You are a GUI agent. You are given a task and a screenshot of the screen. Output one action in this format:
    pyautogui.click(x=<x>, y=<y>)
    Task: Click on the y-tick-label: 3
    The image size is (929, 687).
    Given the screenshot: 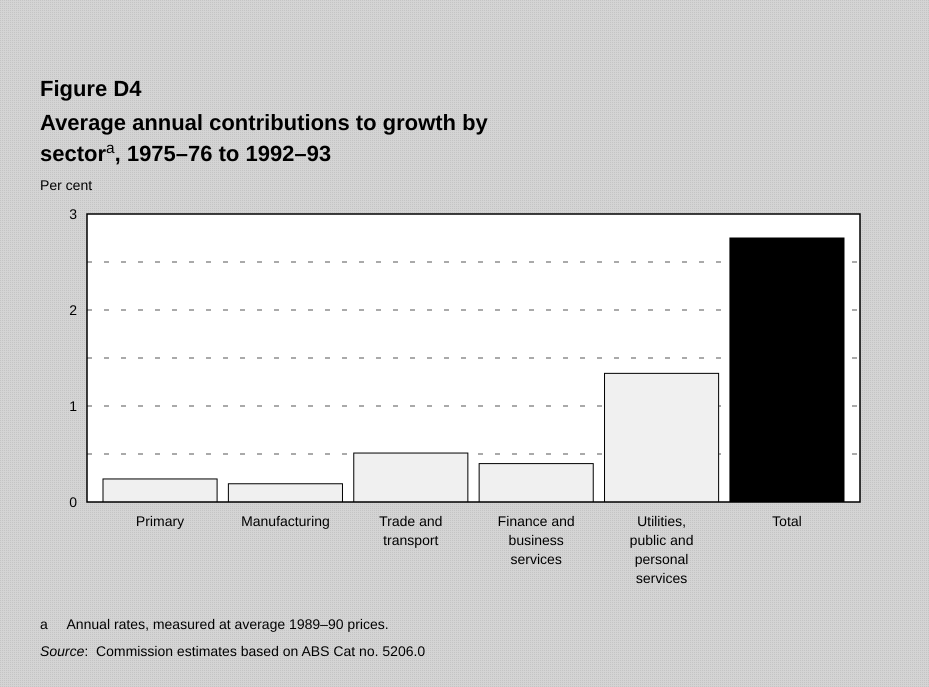 What is the action you would take?
    pyautogui.click(x=73, y=214)
    